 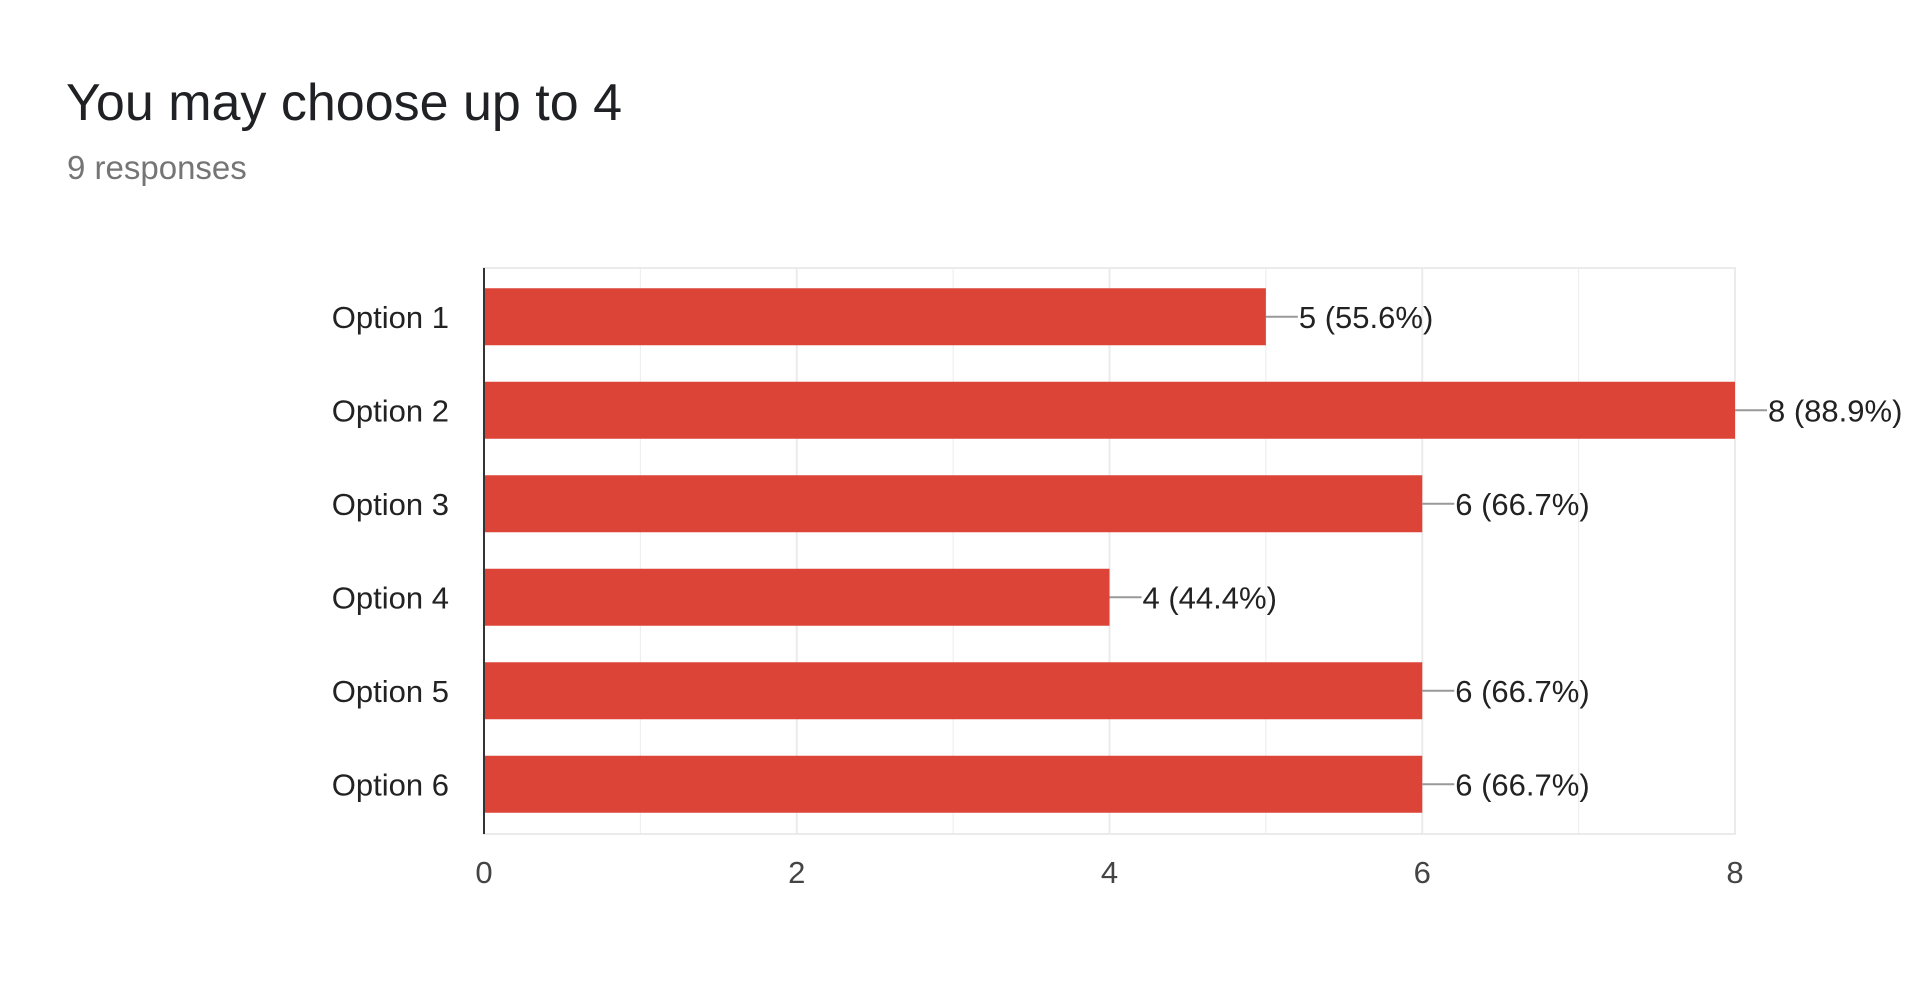 What do you see at coordinates (1366, 317) in the screenshot?
I see `data-label: 5 (55.6%)` at bounding box center [1366, 317].